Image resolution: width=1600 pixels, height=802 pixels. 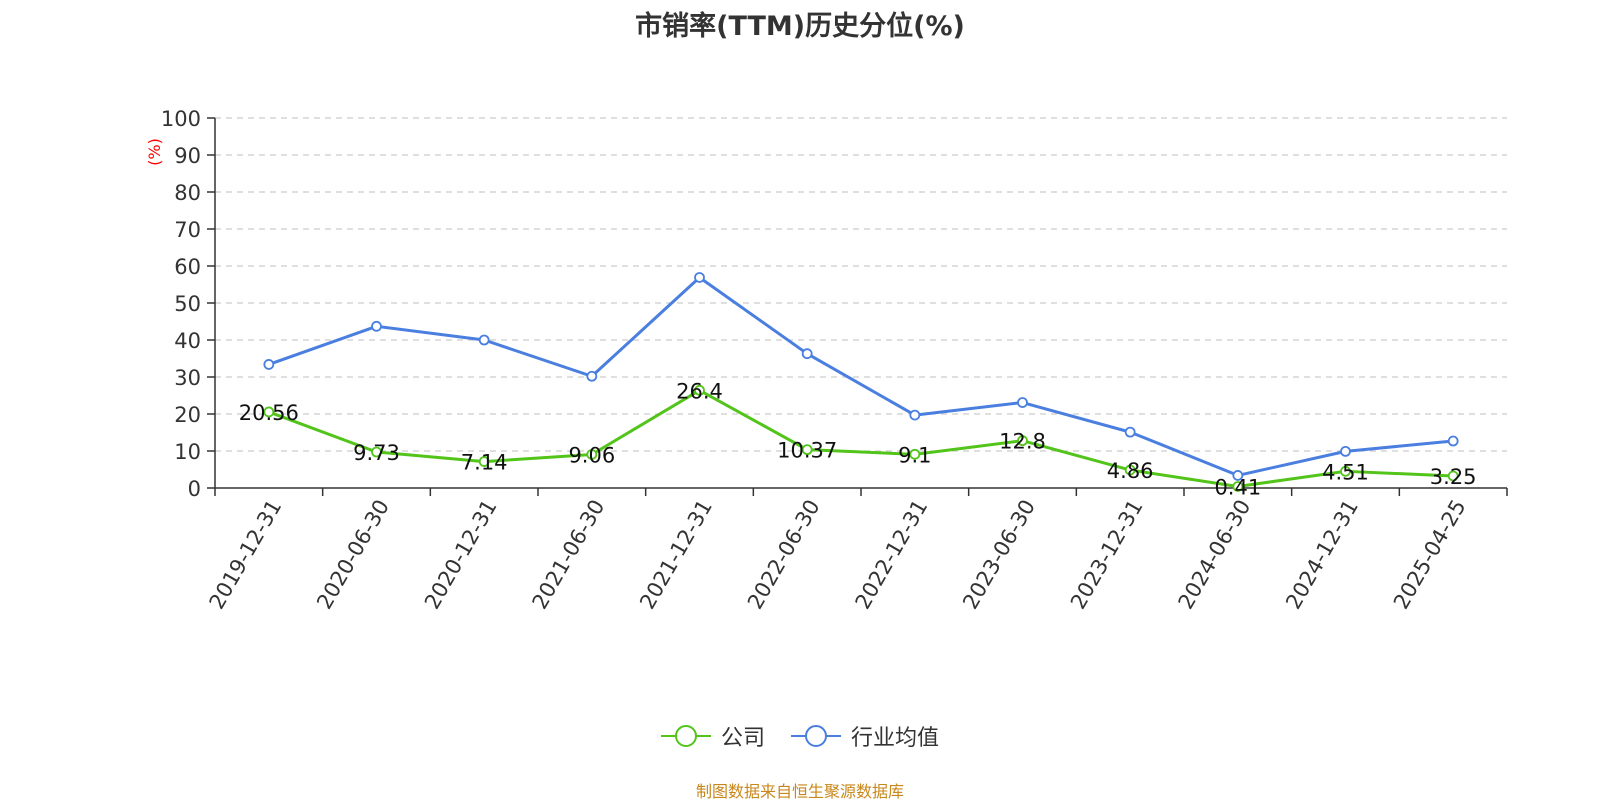 I want to click on data-label-company: 4.86, so click(x=1130, y=471).